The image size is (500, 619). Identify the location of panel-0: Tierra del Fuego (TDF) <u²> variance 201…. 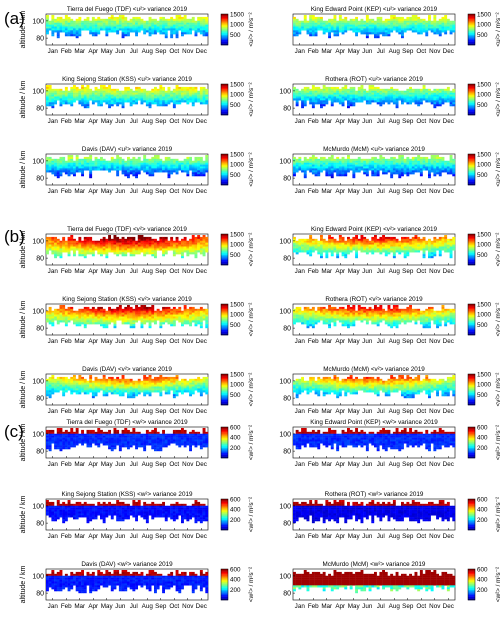
(137, 30).